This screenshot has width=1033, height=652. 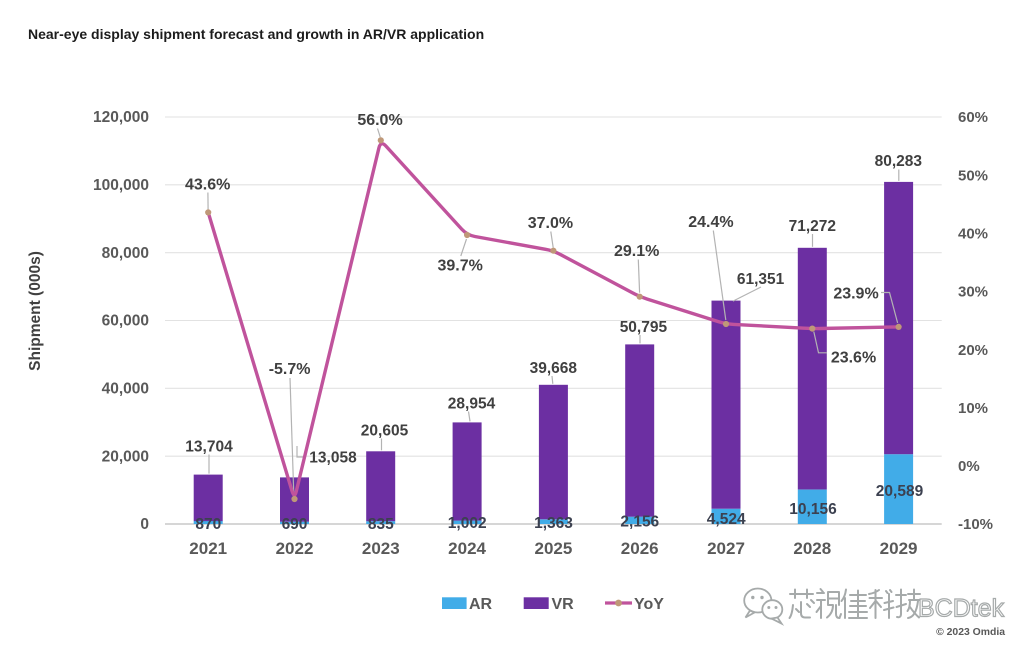 What do you see at coordinates (553, 523) in the screenshot?
I see `svg-text: 1,363` at bounding box center [553, 523].